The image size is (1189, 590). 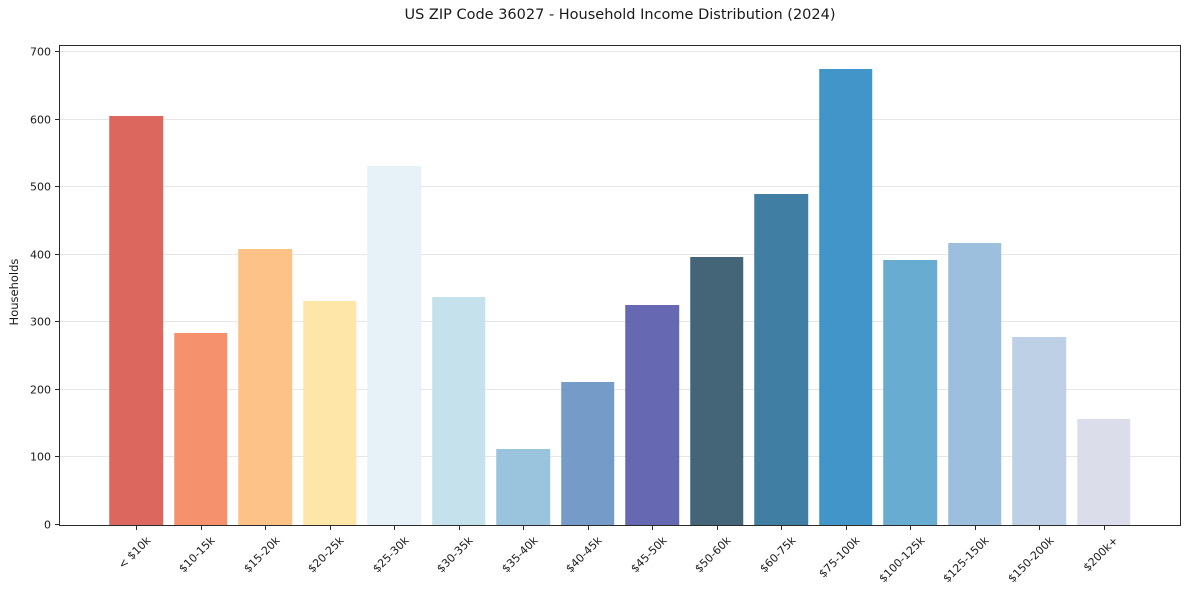 I want to click on bar-slot: $25-30k, so click(x=394, y=310).